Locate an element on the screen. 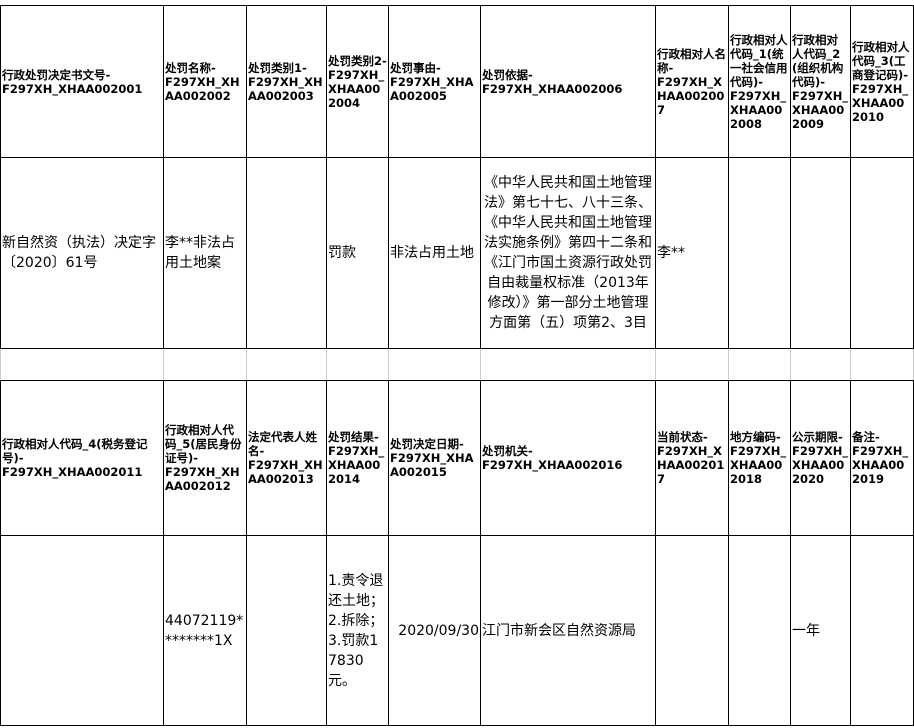 The width and height of the screenshot is (914, 728). column-header: 处罚名称- F297XH_XHAA002002 is located at coordinates (205, 81).